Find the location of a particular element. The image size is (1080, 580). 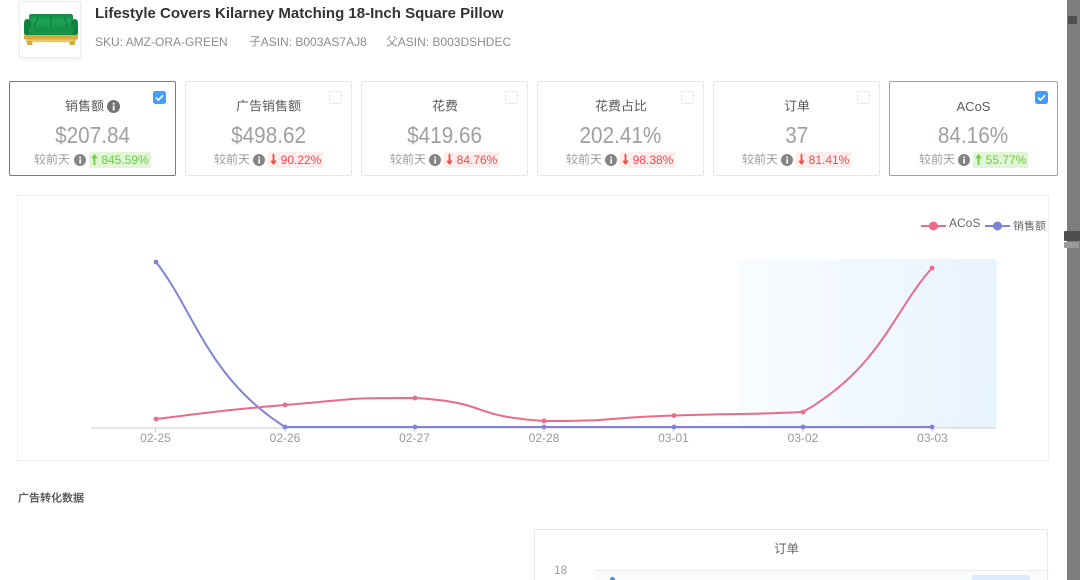

svg-text: 02-27 is located at coordinates (414, 438).